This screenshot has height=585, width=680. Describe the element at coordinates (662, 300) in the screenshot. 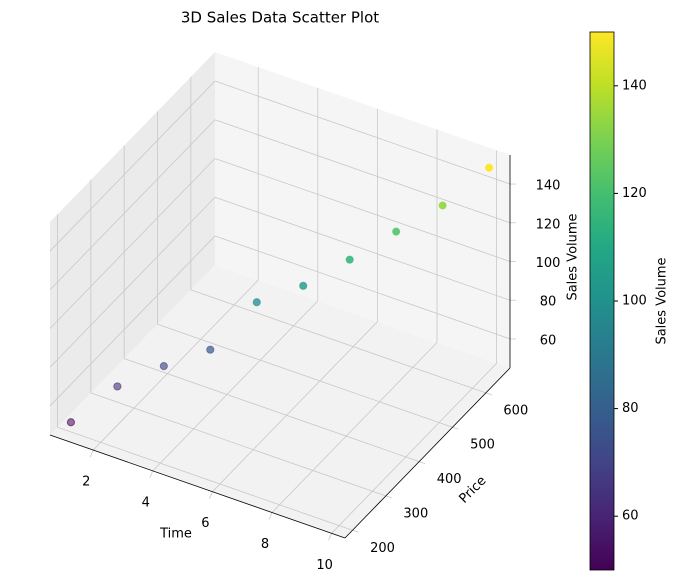

I see `colorbar-label: Sales Volume` at that location.